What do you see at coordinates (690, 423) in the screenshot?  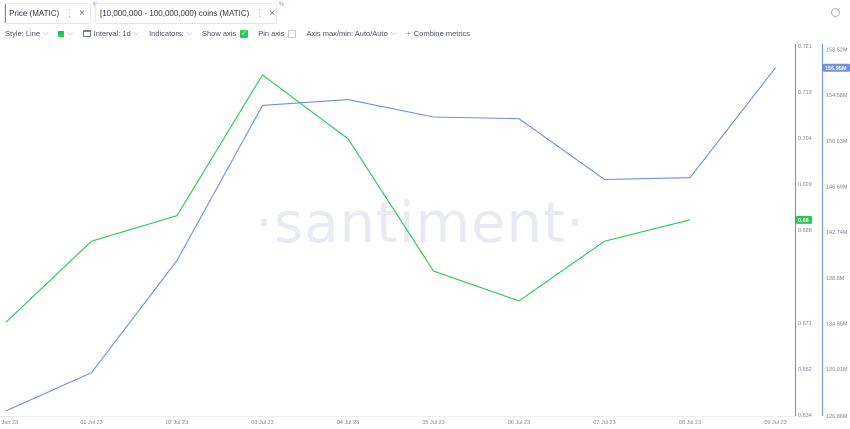 I see `x-tick-label: 08 Jul 23` at bounding box center [690, 423].